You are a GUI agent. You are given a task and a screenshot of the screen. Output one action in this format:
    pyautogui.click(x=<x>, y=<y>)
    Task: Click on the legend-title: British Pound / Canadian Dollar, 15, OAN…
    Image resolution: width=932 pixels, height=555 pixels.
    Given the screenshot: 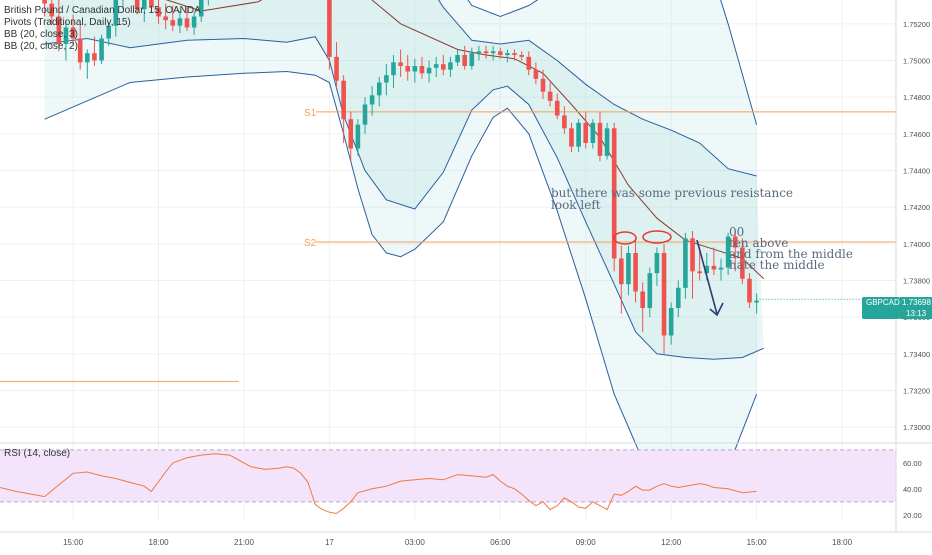 What is the action you would take?
    pyautogui.click(x=102, y=10)
    